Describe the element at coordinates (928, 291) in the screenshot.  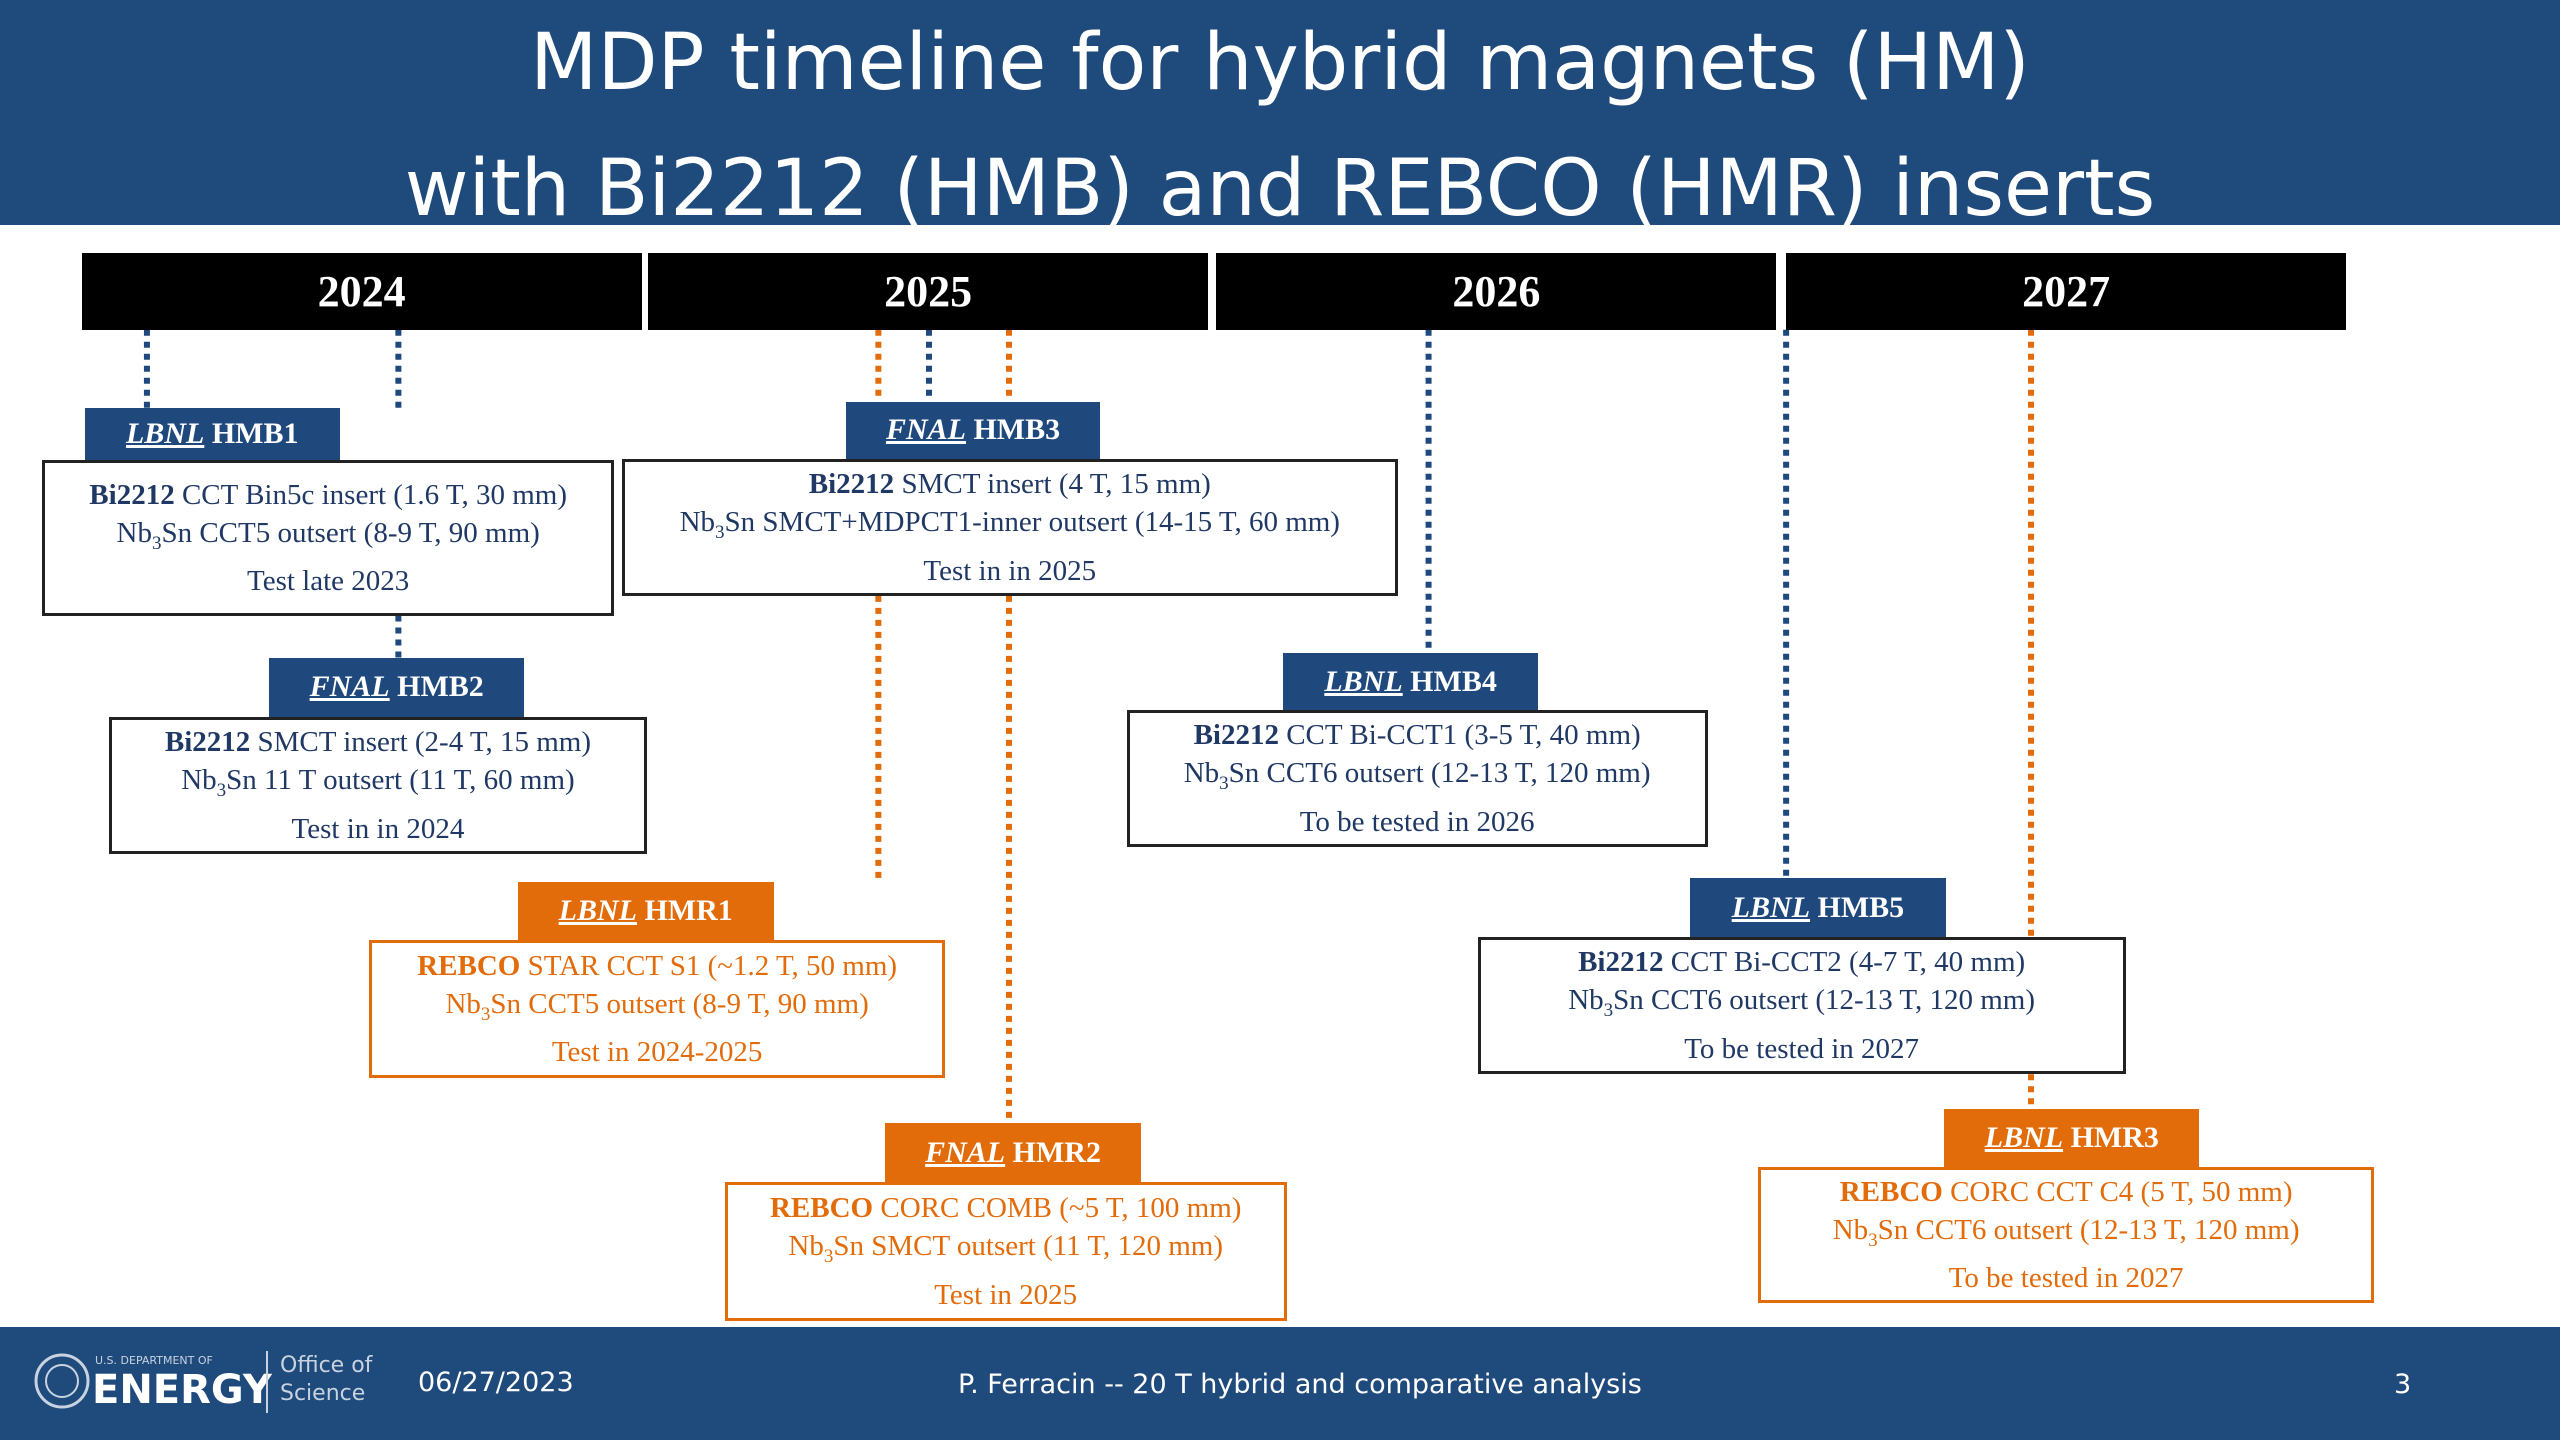
I see `year-bar: 2025` at that location.